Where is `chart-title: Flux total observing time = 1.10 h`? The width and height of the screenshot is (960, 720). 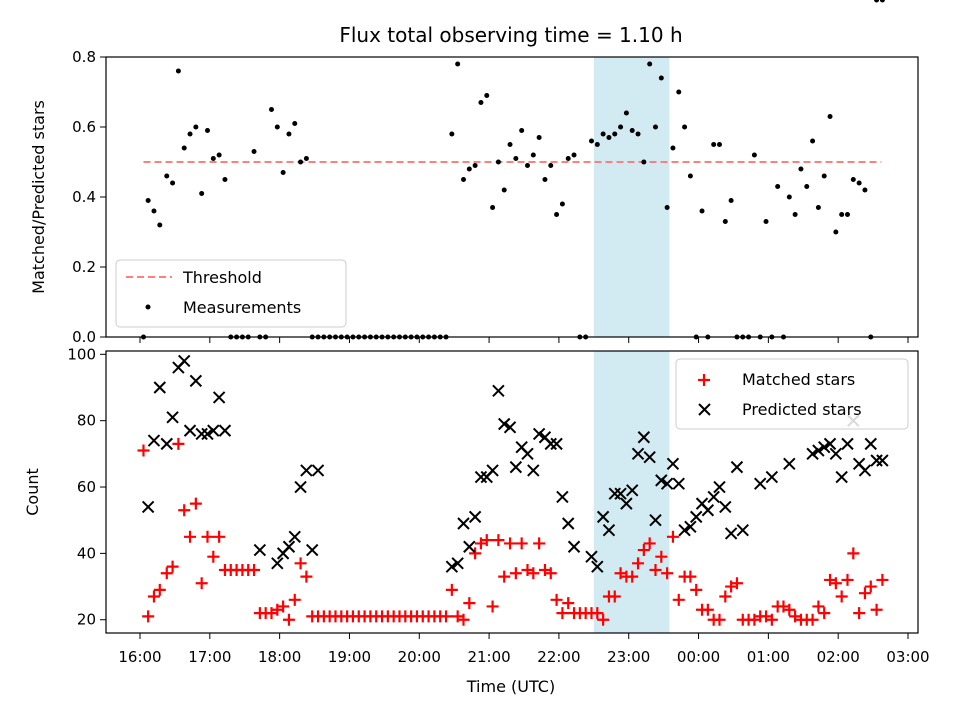 chart-title: Flux total observing time = 1.10 h is located at coordinates (510, 35).